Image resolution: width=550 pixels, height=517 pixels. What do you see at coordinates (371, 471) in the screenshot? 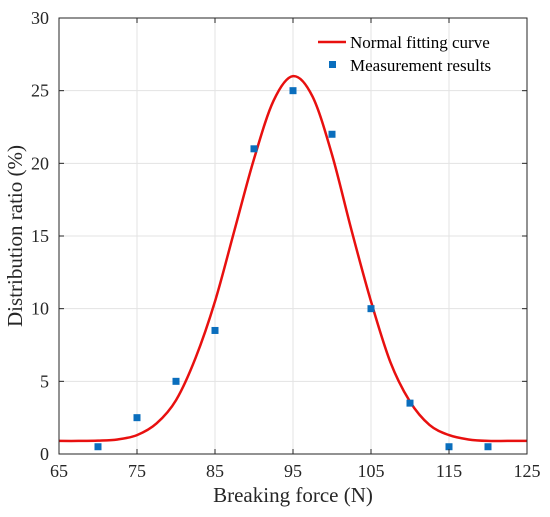
I see `x-tick-label: 105` at bounding box center [371, 471].